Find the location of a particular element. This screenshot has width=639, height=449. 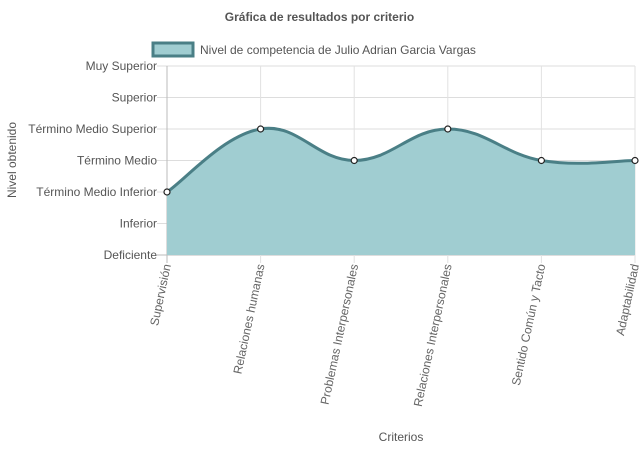

y-tick-label: Término Medio Superior is located at coordinates (92, 129).